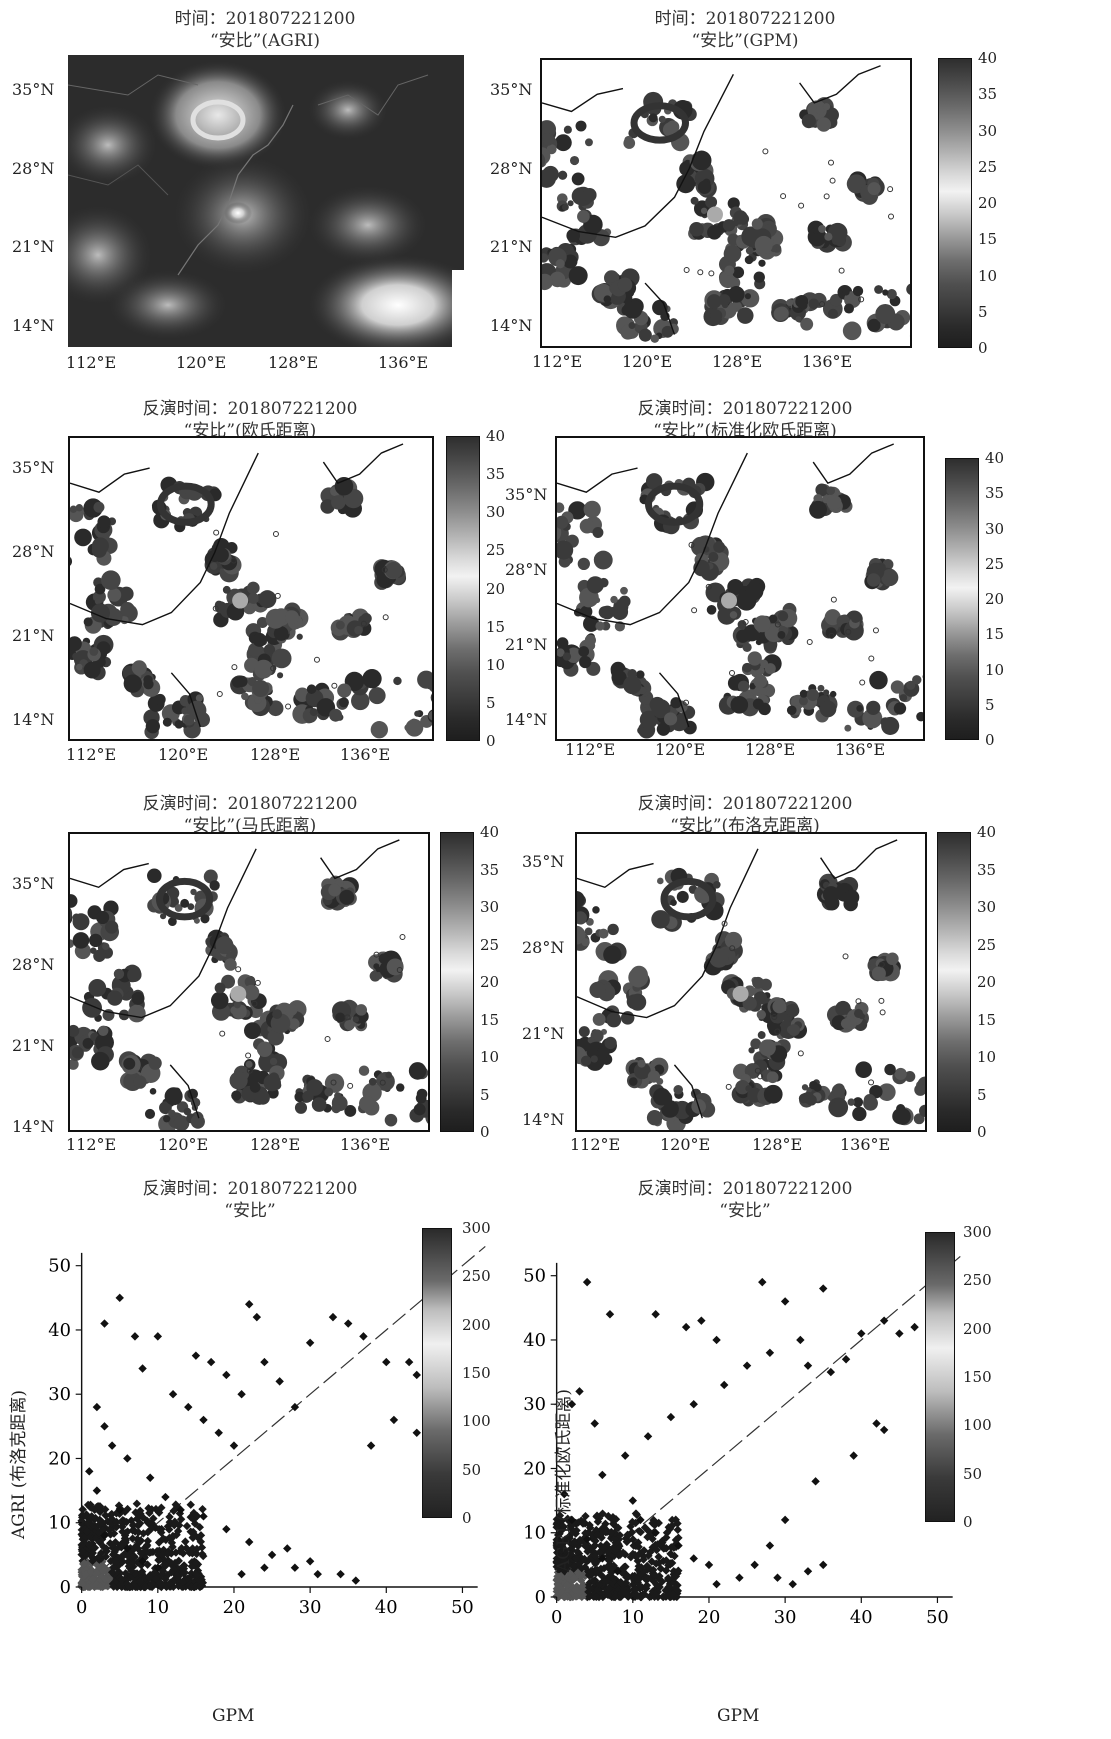  What do you see at coordinates (81, 1607) in the screenshot?
I see `x-tick-label: 0` at bounding box center [81, 1607].